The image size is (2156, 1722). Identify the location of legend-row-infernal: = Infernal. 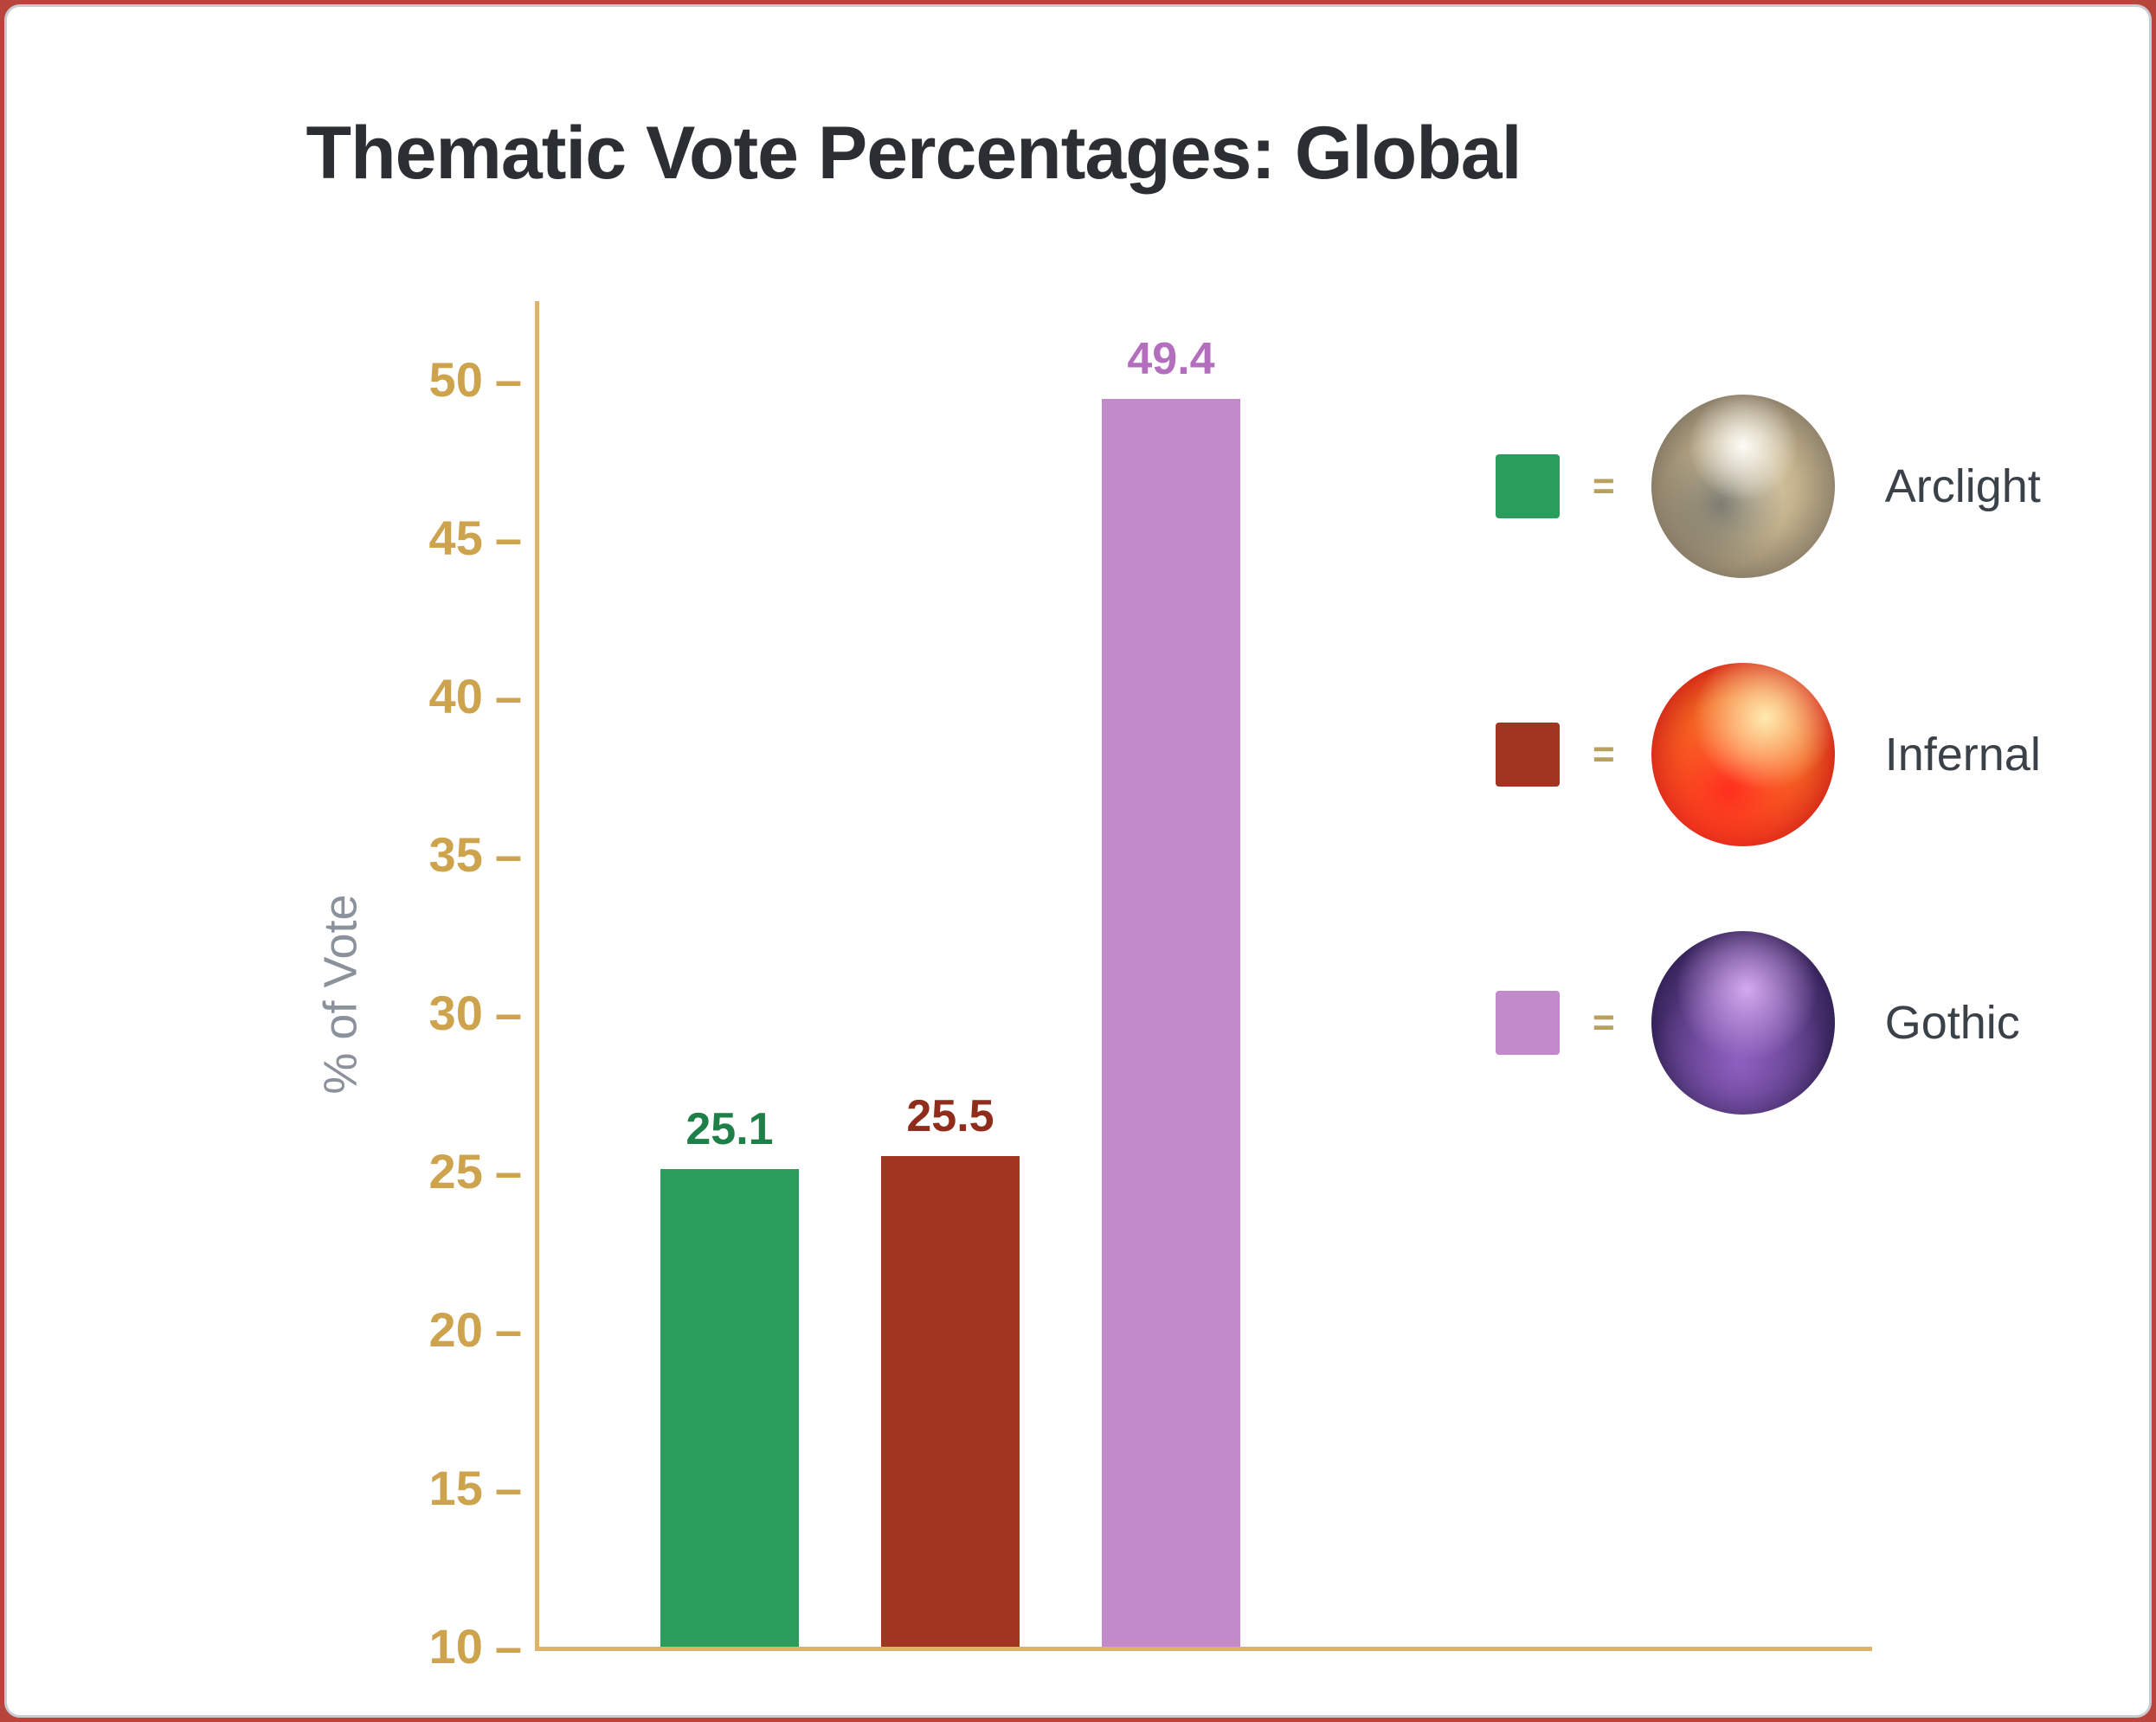
(1768, 754).